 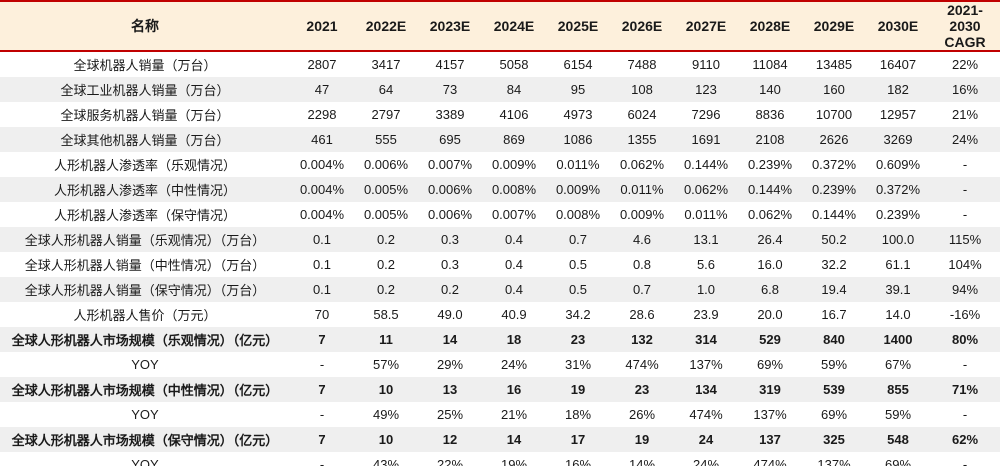 I want to click on cell-value: 32.2, so click(x=834, y=265).